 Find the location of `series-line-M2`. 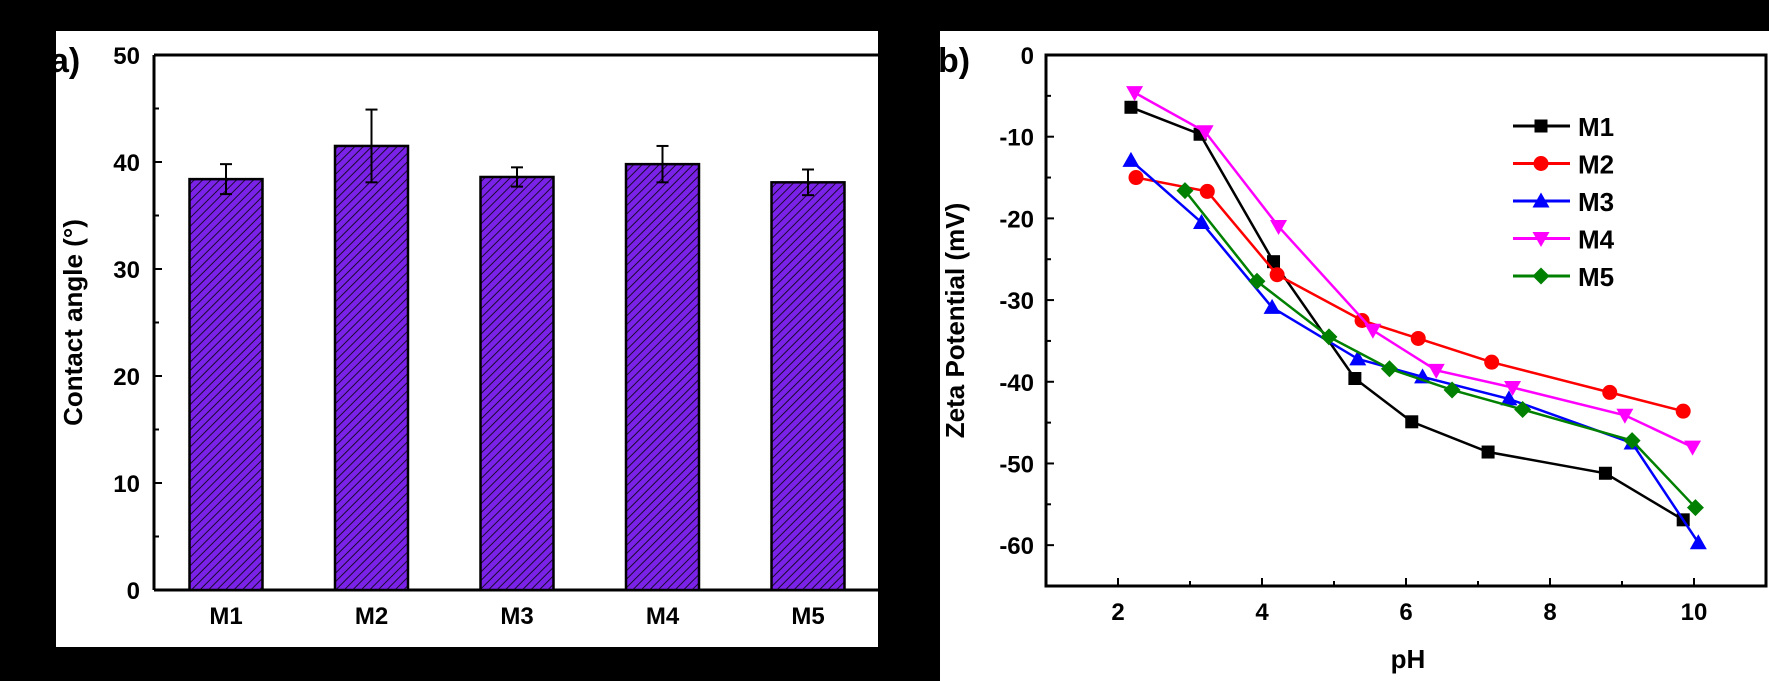

series-line-M2 is located at coordinates (1409, 294).